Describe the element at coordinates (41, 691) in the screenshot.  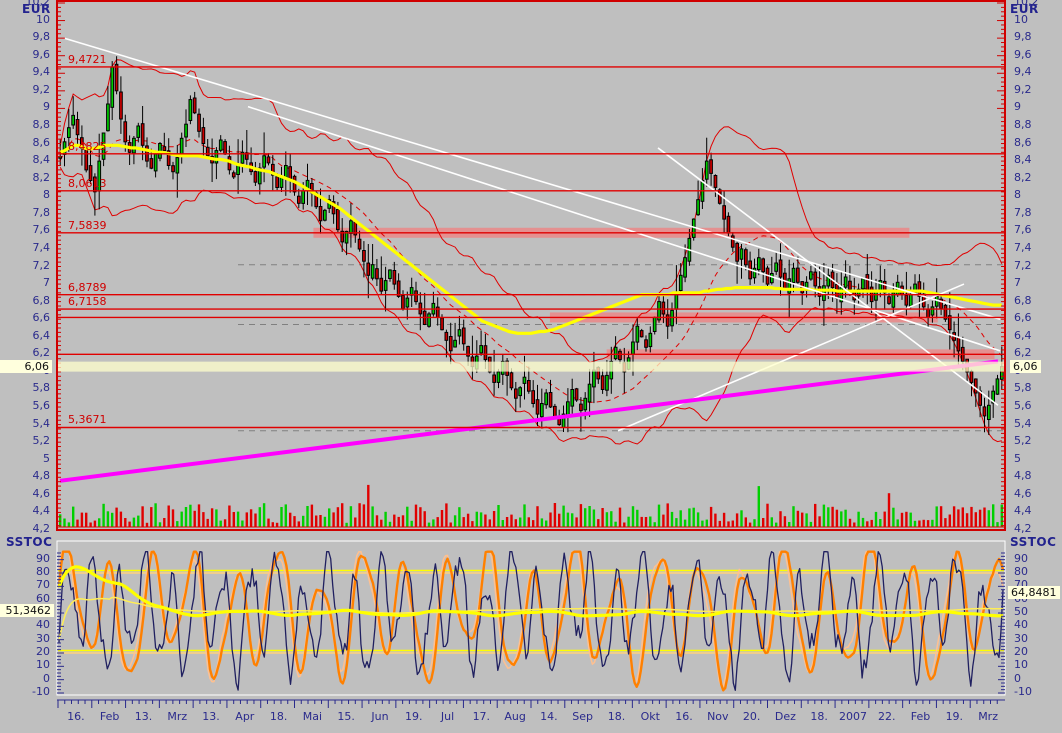
I see `sstoc-y-tick-label-left: -10` at that location.